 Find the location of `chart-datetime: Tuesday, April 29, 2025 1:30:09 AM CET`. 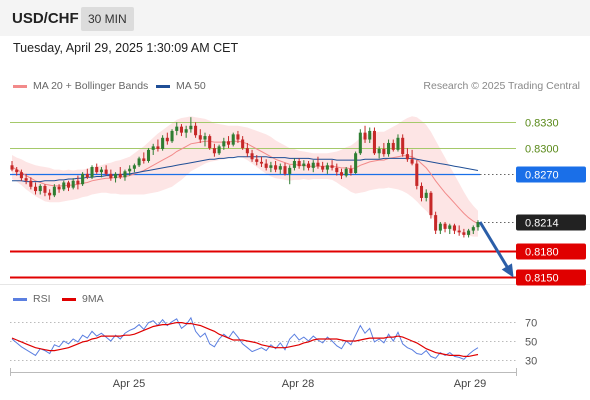

chart-datetime: Tuesday, April 29, 2025 1:30:09 AM CET is located at coordinates (126, 48).